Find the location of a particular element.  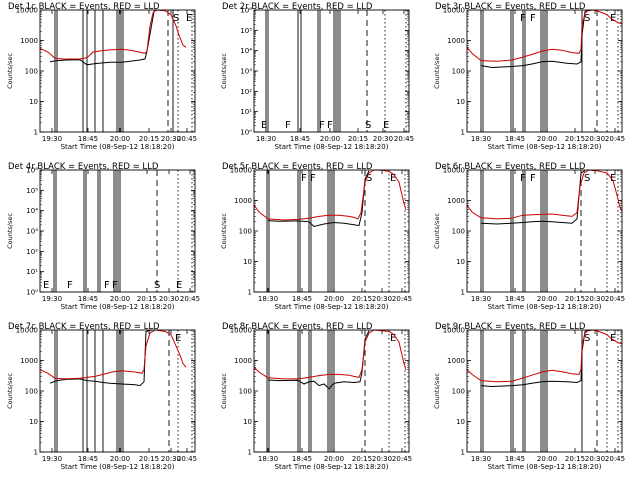

panel-title: Det 5r BLACK = Events, RED = LLD is located at coordinates (297, 167).